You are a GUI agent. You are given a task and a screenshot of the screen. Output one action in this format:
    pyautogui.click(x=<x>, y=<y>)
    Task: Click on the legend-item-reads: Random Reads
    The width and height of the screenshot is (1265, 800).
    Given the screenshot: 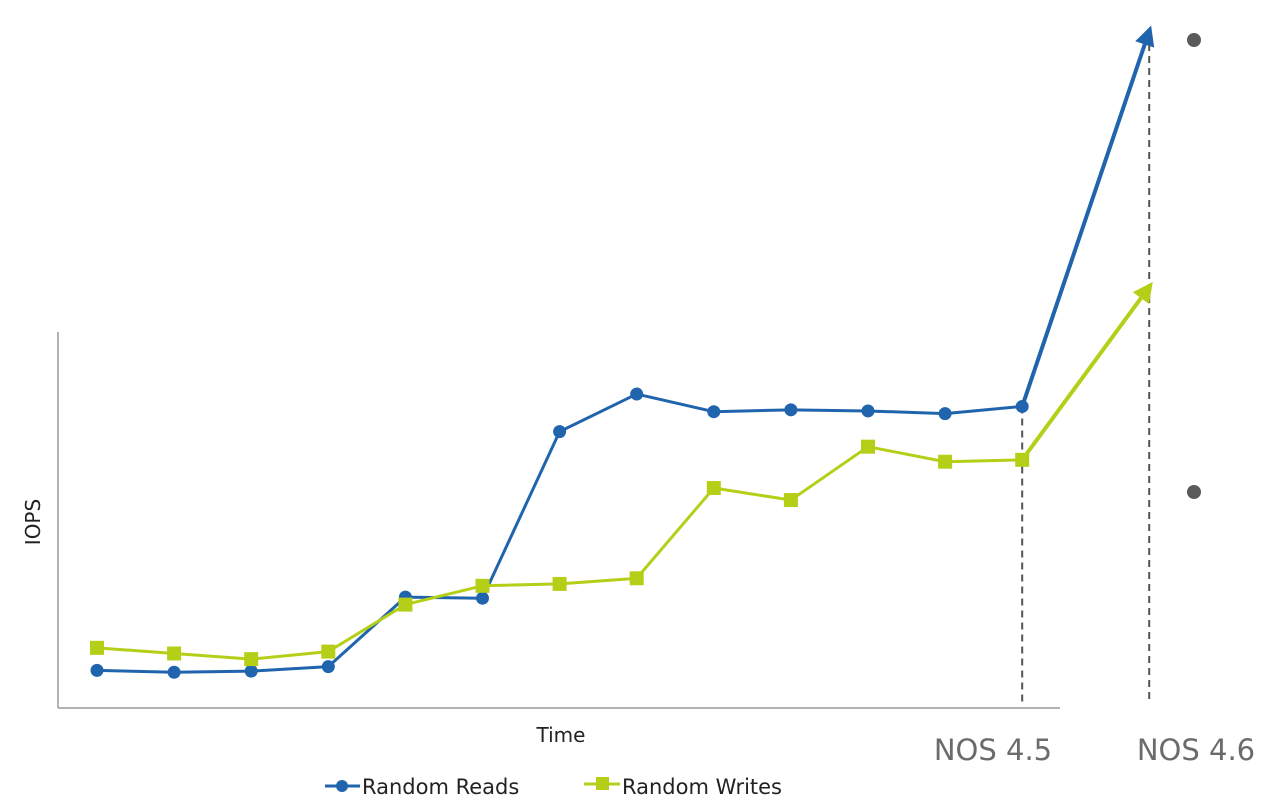 What is the action you would take?
    pyautogui.click(x=422, y=787)
    